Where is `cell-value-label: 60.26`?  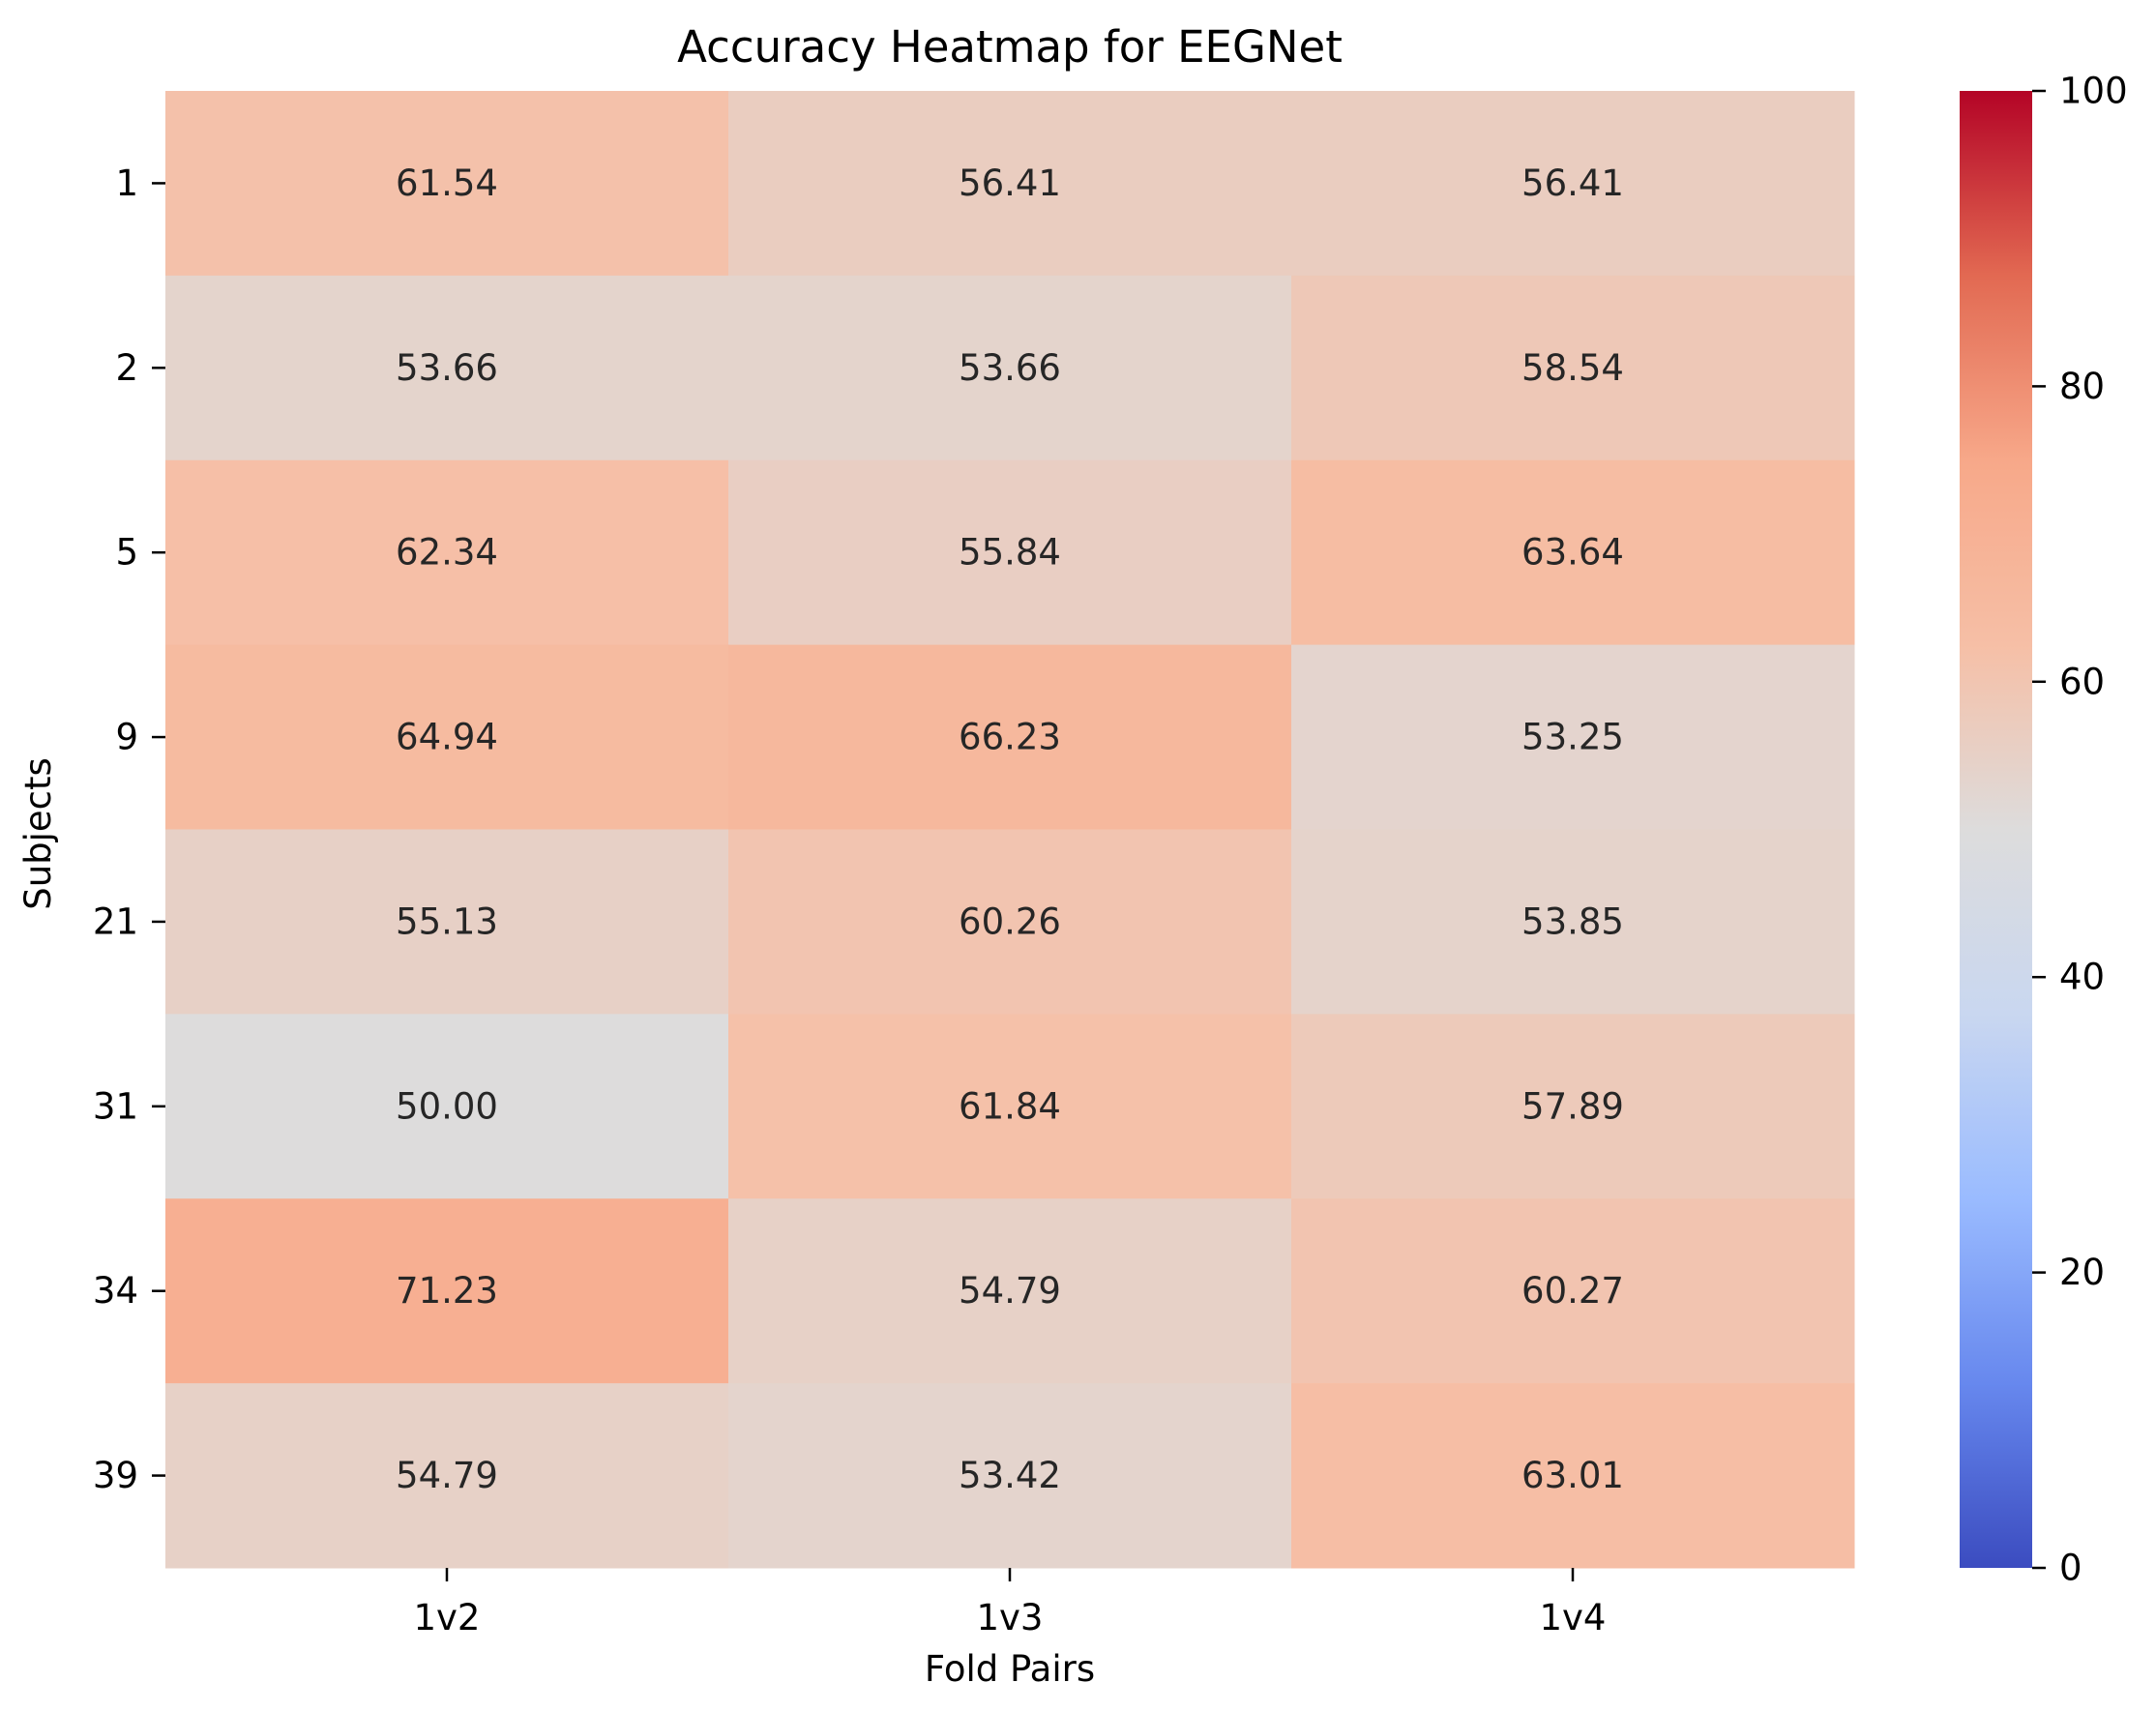
cell-value-label: 60.26 is located at coordinates (1010, 921).